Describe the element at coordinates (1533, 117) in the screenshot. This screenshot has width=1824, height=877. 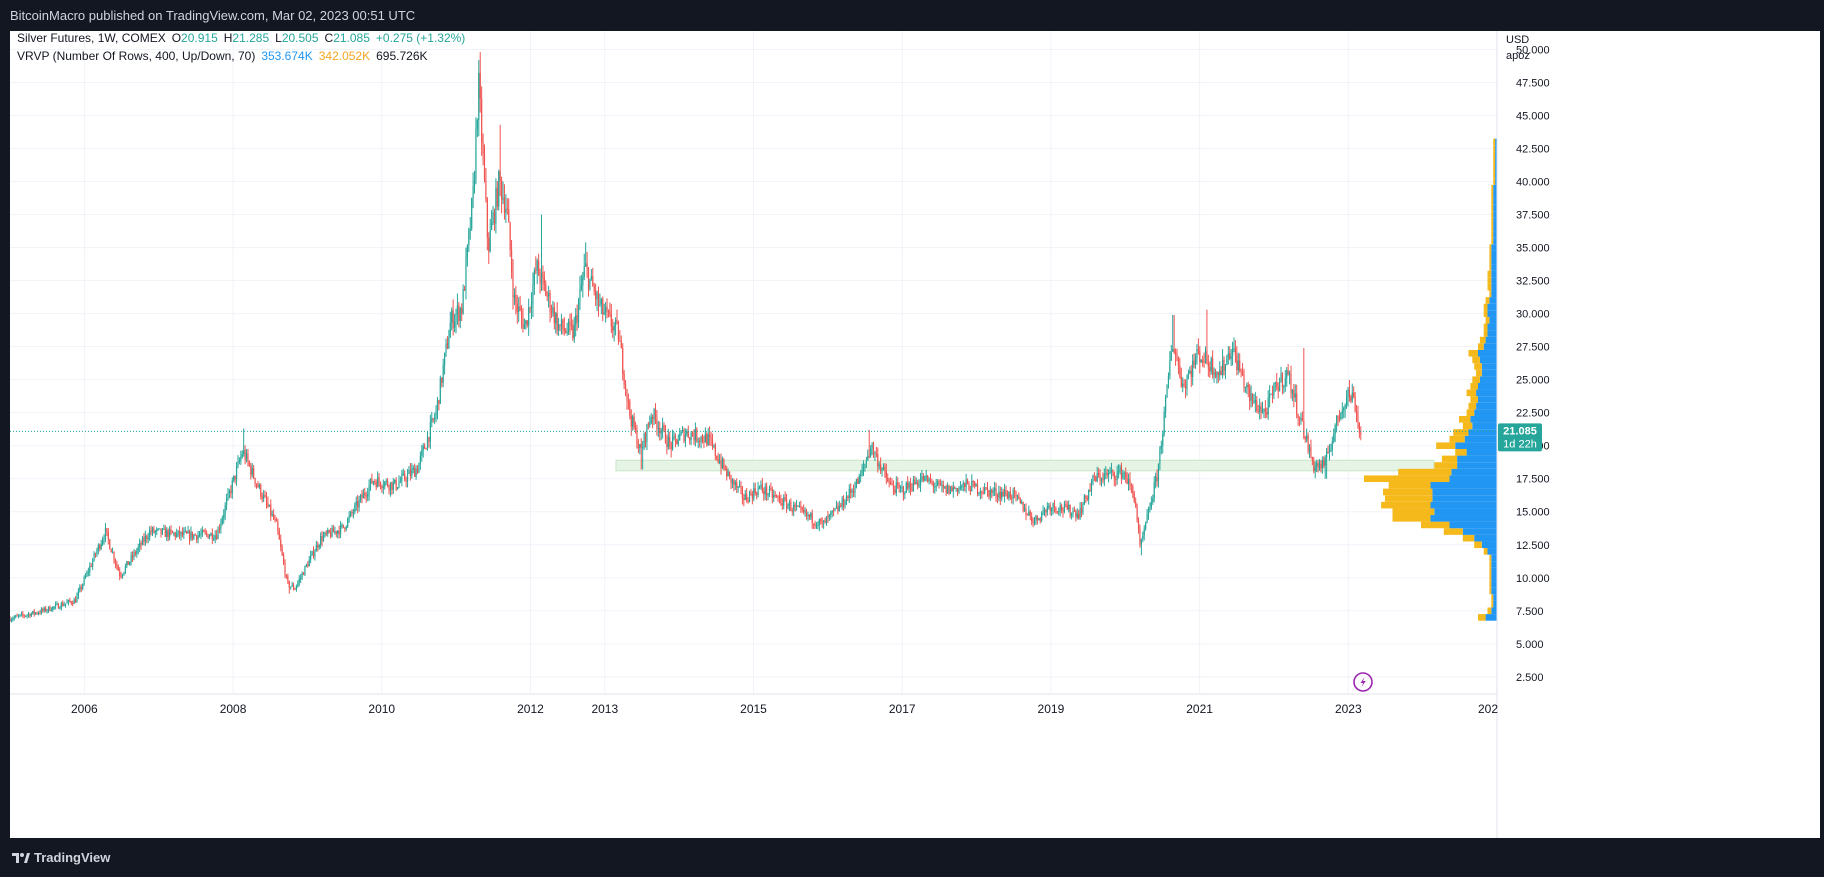
I see `price-tick-label: 45.000` at that location.